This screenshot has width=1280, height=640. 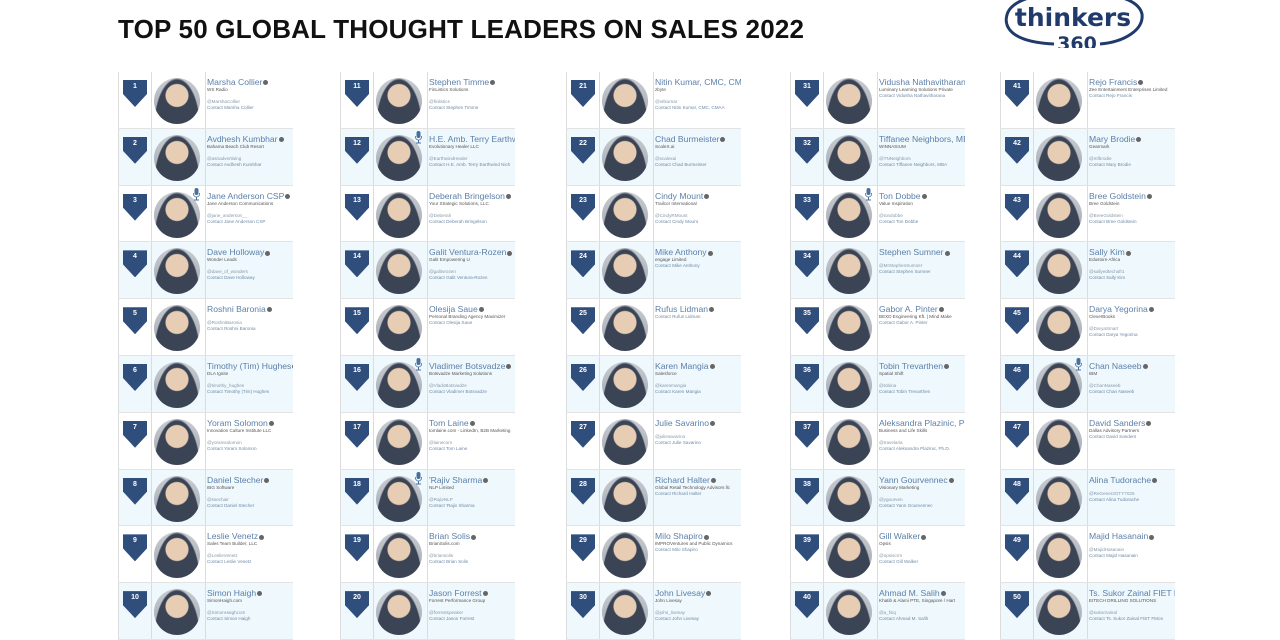 What do you see at coordinates (442, 272) in the screenshot?
I see `leader-handle: @galitvrozen` at bounding box center [442, 272].